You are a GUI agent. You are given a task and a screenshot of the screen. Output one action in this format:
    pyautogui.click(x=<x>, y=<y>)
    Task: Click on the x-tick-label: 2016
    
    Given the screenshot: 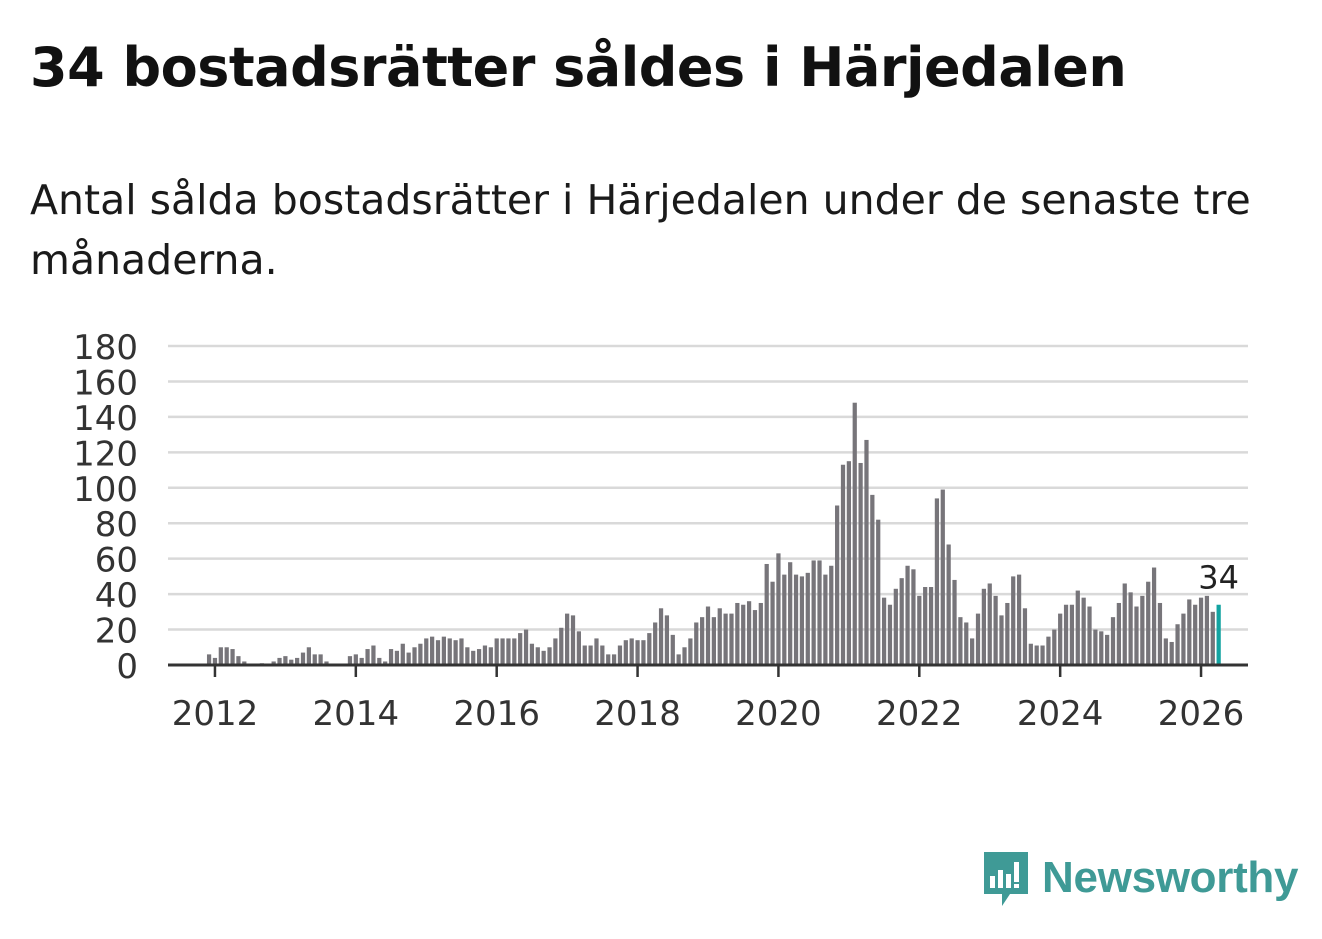 What is the action you would take?
    pyautogui.click(x=496, y=714)
    